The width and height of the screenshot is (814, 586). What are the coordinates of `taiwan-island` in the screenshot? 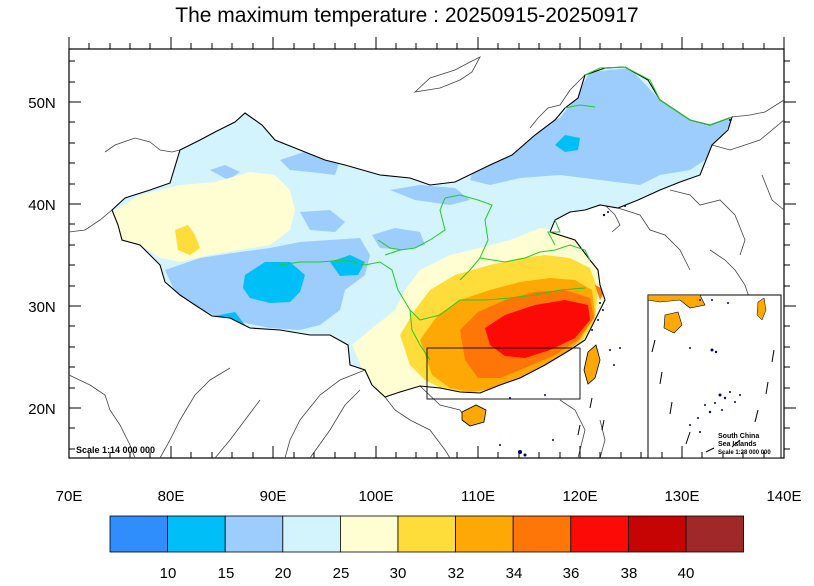 It's located at (592, 364).